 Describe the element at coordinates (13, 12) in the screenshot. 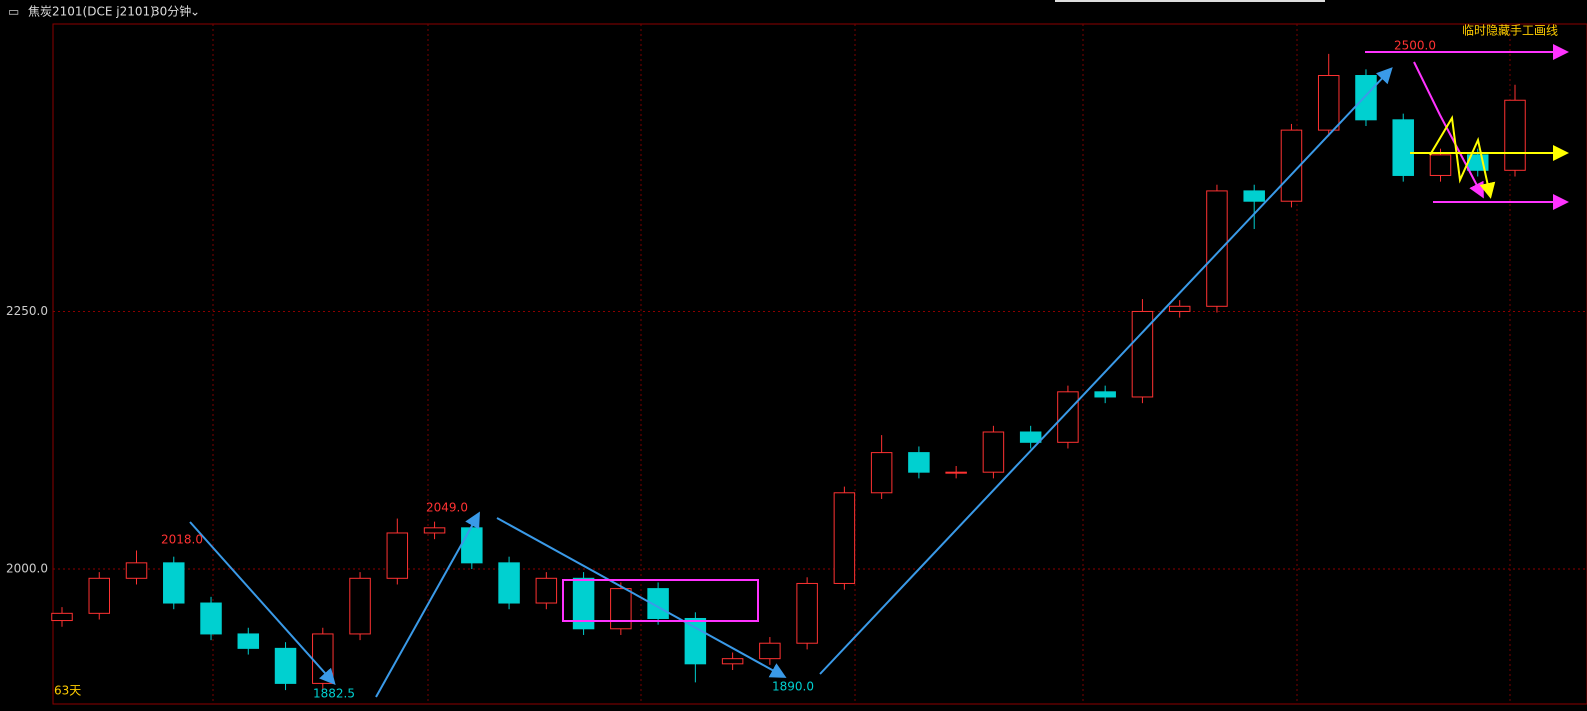

I see `header-icon: ▭` at that location.